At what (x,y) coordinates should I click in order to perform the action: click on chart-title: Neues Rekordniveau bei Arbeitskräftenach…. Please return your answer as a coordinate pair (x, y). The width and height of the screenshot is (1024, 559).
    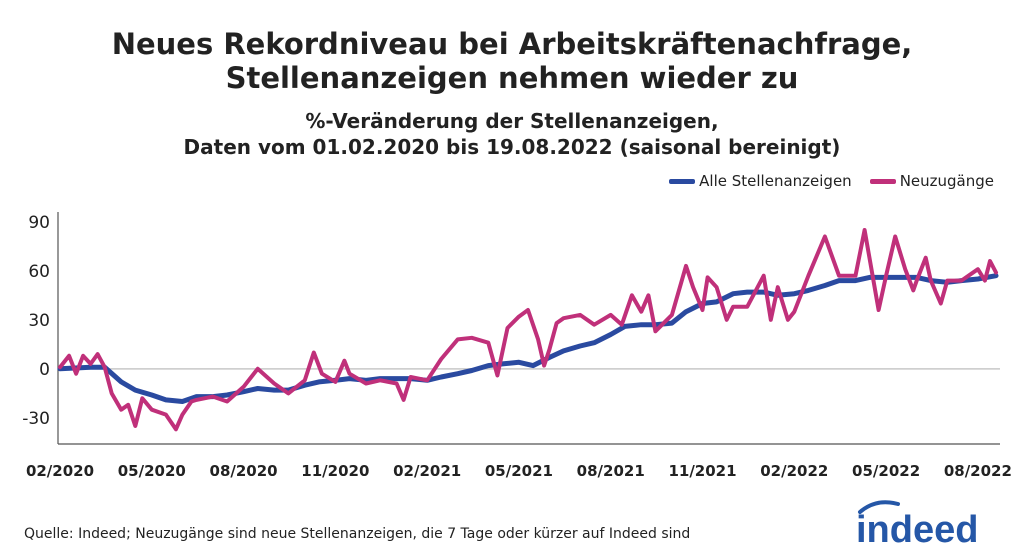
    Looking at the image, I should click on (512, 61).